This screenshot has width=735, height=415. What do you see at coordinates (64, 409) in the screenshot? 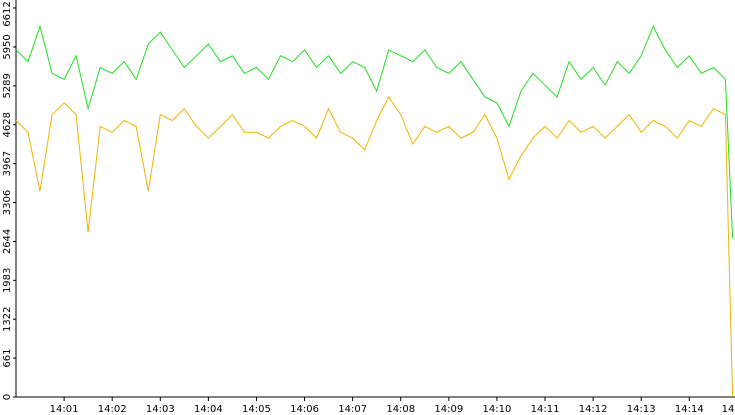
I see `x-tick-label: 14:01` at bounding box center [64, 409].